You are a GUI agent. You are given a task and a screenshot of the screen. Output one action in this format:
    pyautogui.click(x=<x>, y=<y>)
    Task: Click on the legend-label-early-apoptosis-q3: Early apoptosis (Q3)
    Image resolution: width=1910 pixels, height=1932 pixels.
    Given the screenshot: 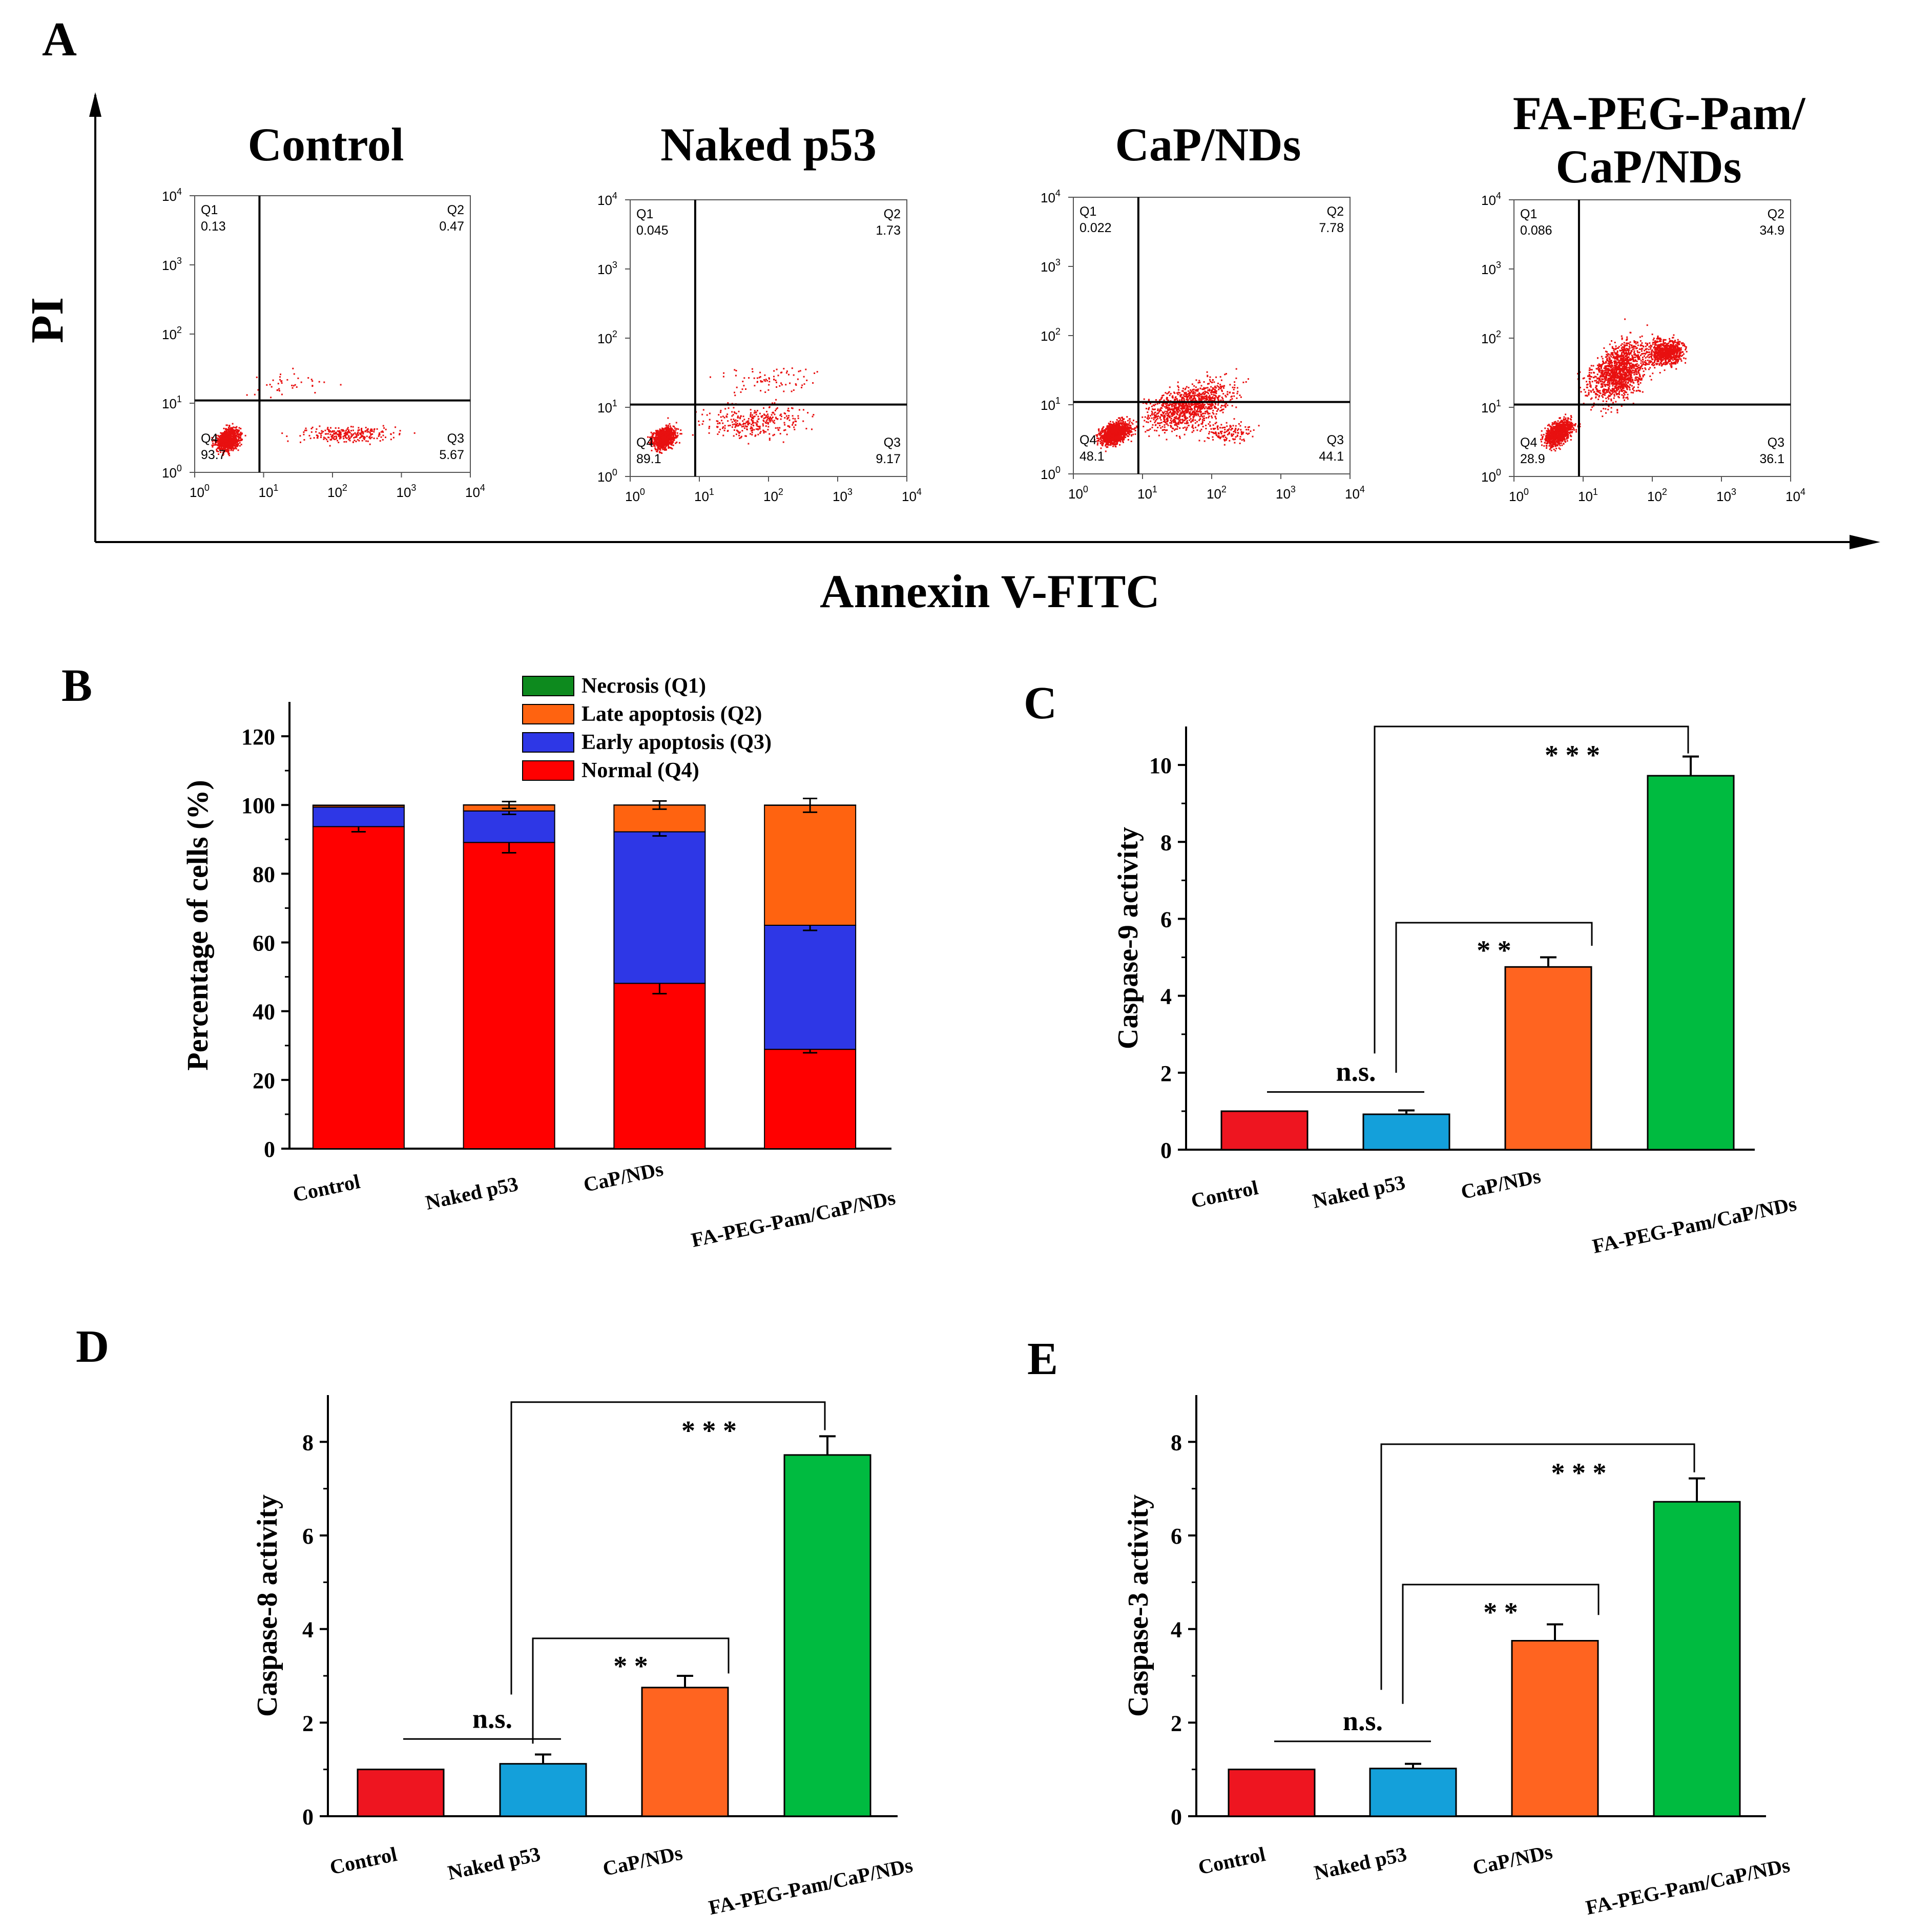 What is the action you would take?
    pyautogui.click(x=677, y=742)
    